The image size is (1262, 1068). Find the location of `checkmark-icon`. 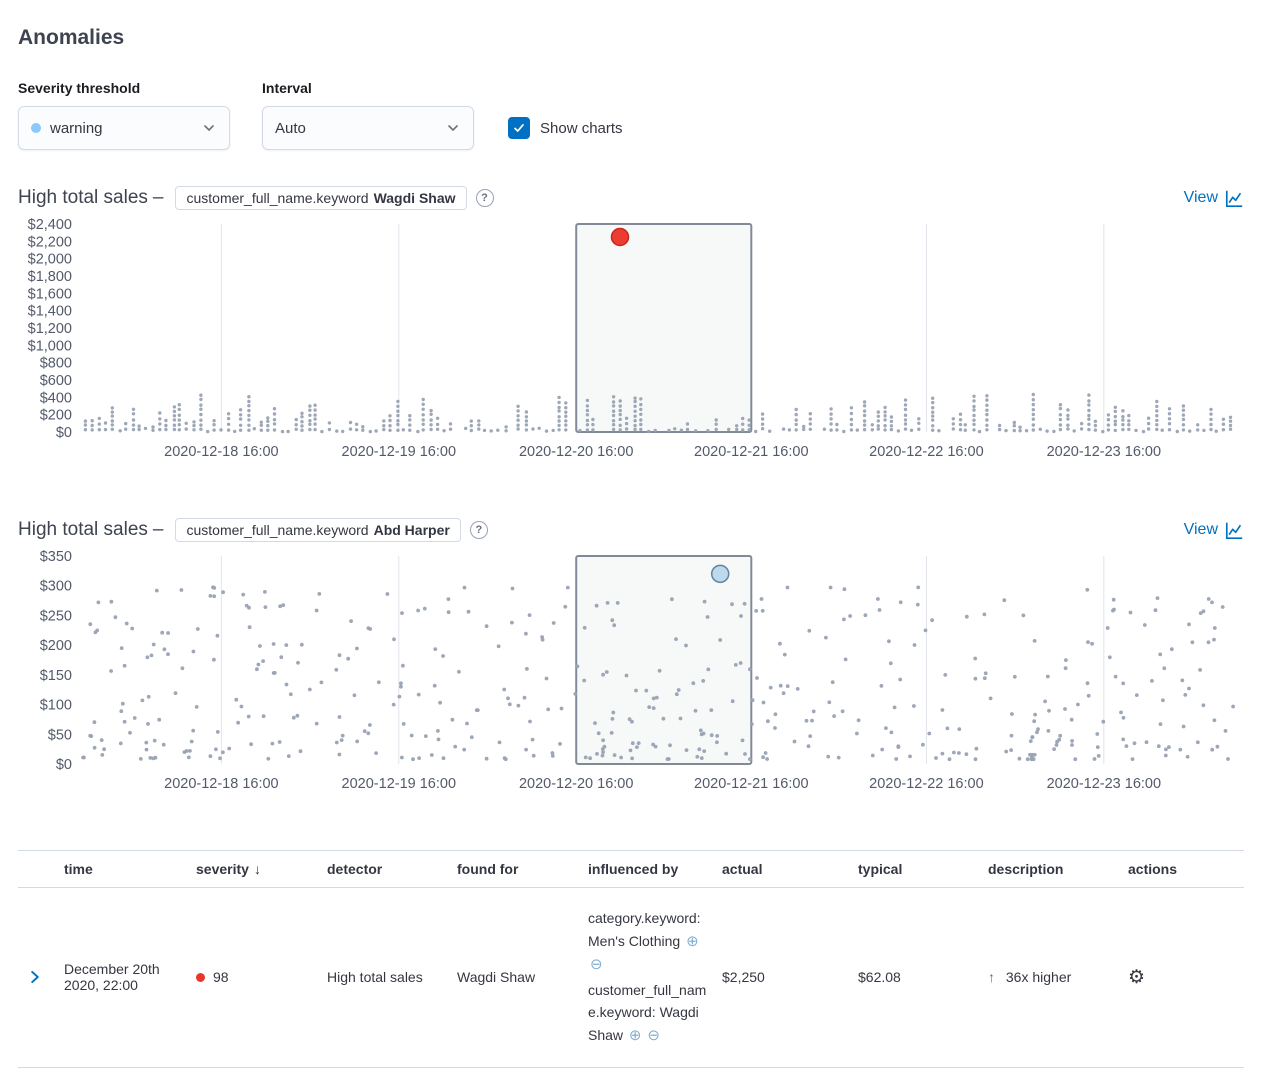

checkmark-icon is located at coordinates (519, 128).